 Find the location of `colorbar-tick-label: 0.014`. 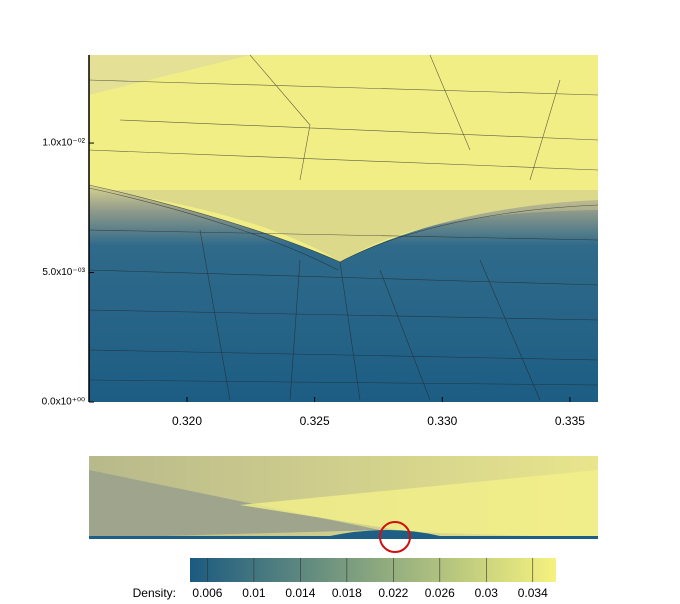

colorbar-tick-label: 0.014 is located at coordinates (300, 593).